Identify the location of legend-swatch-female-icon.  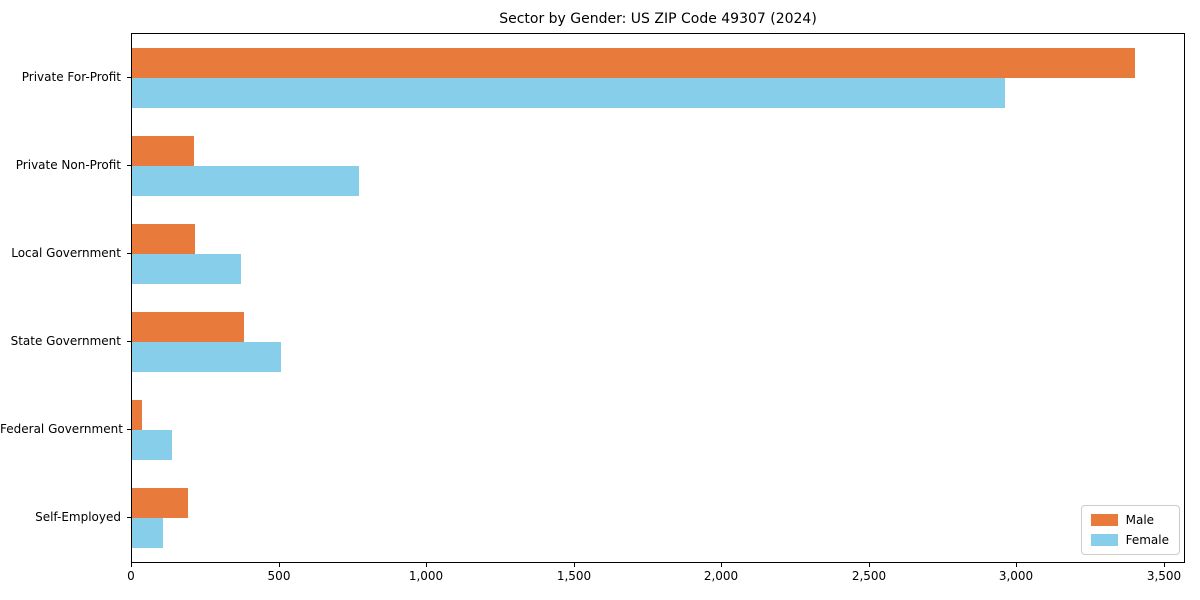
(1104, 540).